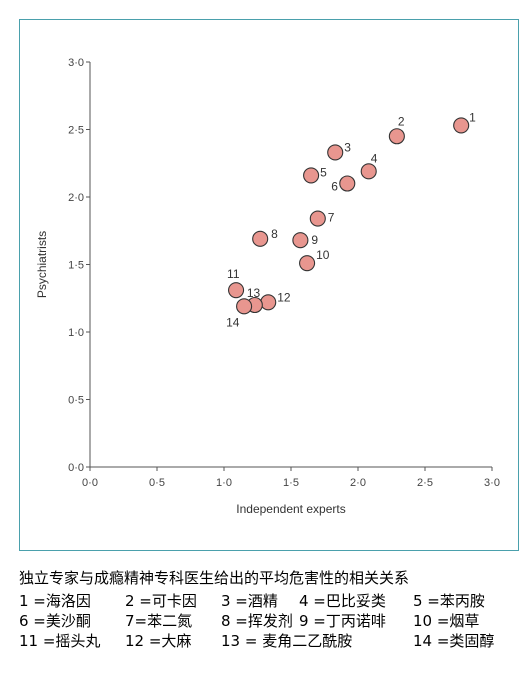 The height and width of the screenshot is (680, 527). I want to click on x-tick-label: 3·0, so click(492, 483).